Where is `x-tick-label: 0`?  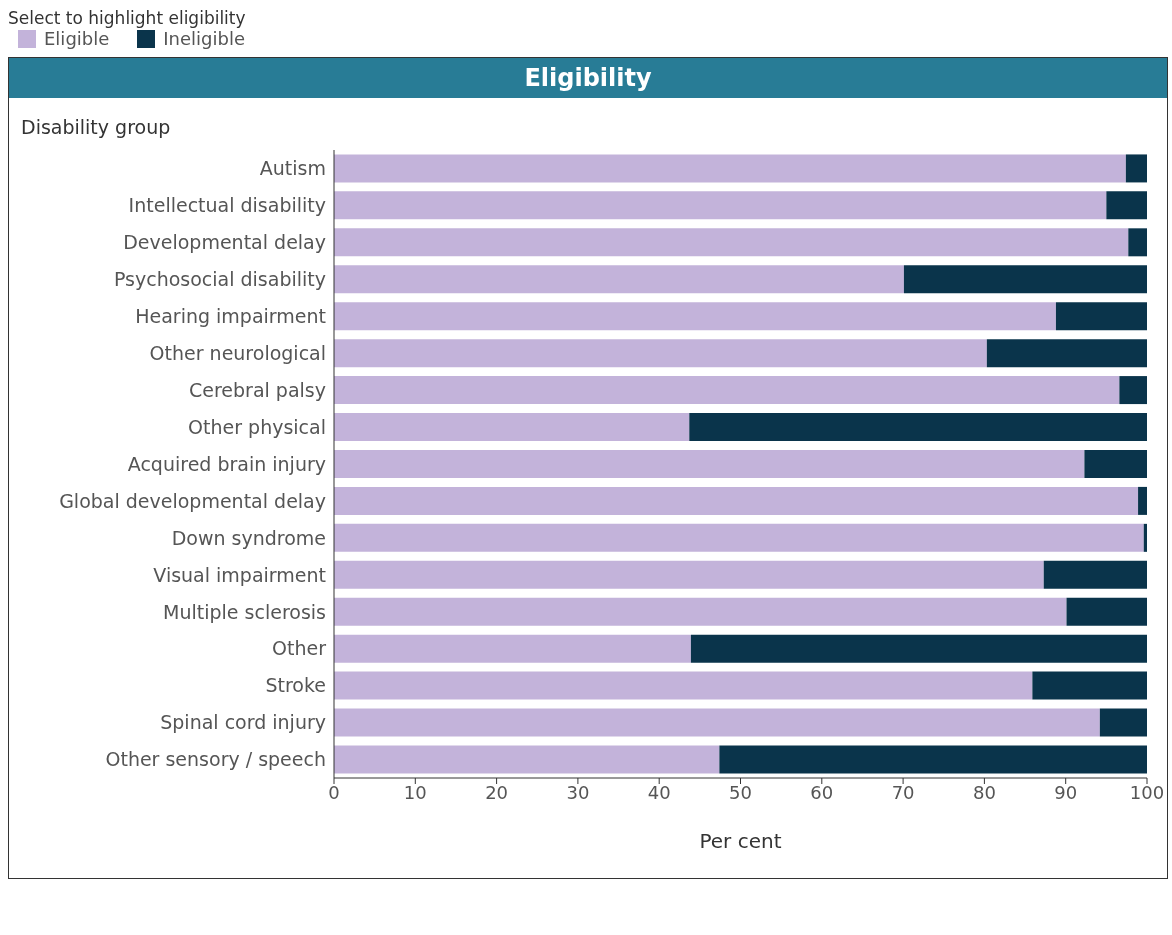
x-tick-label: 0 is located at coordinates (334, 792).